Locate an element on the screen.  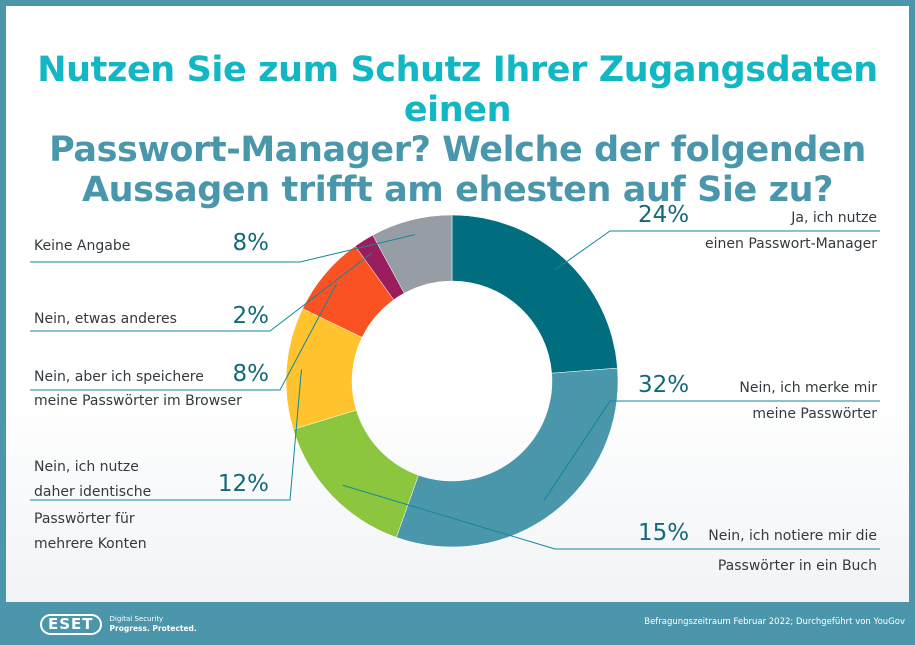
slice-label-4-line-4: mehrere Konten is located at coordinates (90, 544).